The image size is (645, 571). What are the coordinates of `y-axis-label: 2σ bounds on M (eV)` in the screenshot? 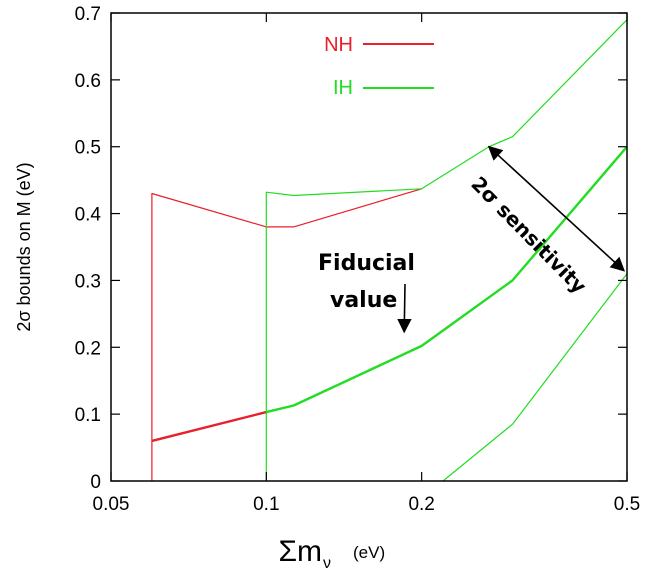 It's located at (24, 246).